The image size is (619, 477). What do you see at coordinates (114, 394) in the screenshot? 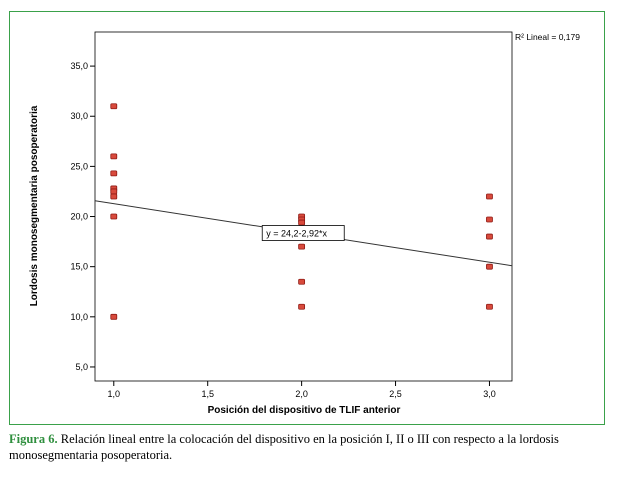
I see `x-tick-label: 1,0` at bounding box center [114, 394].